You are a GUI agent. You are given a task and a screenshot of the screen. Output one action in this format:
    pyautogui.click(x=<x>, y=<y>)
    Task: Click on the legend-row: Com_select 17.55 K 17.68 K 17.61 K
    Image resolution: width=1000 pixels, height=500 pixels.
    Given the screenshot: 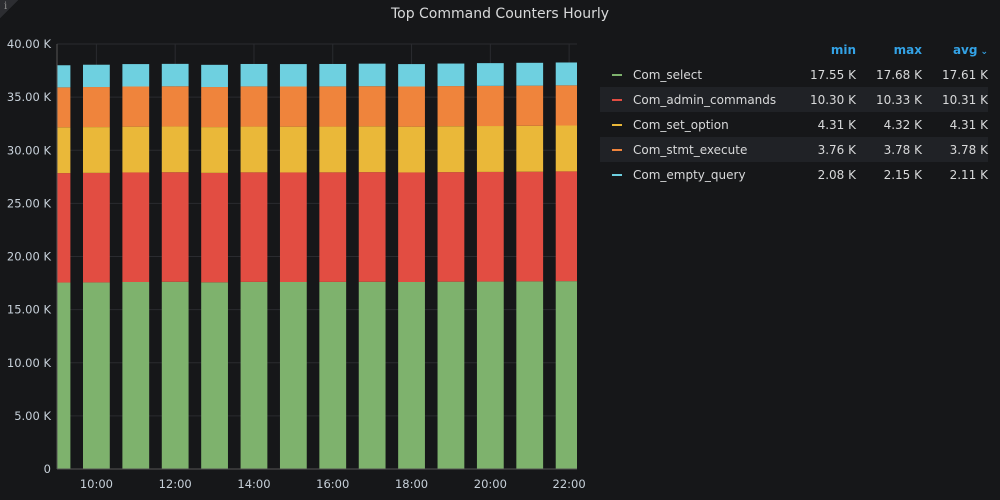 What is the action you would take?
    pyautogui.click(x=794, y=74)
    